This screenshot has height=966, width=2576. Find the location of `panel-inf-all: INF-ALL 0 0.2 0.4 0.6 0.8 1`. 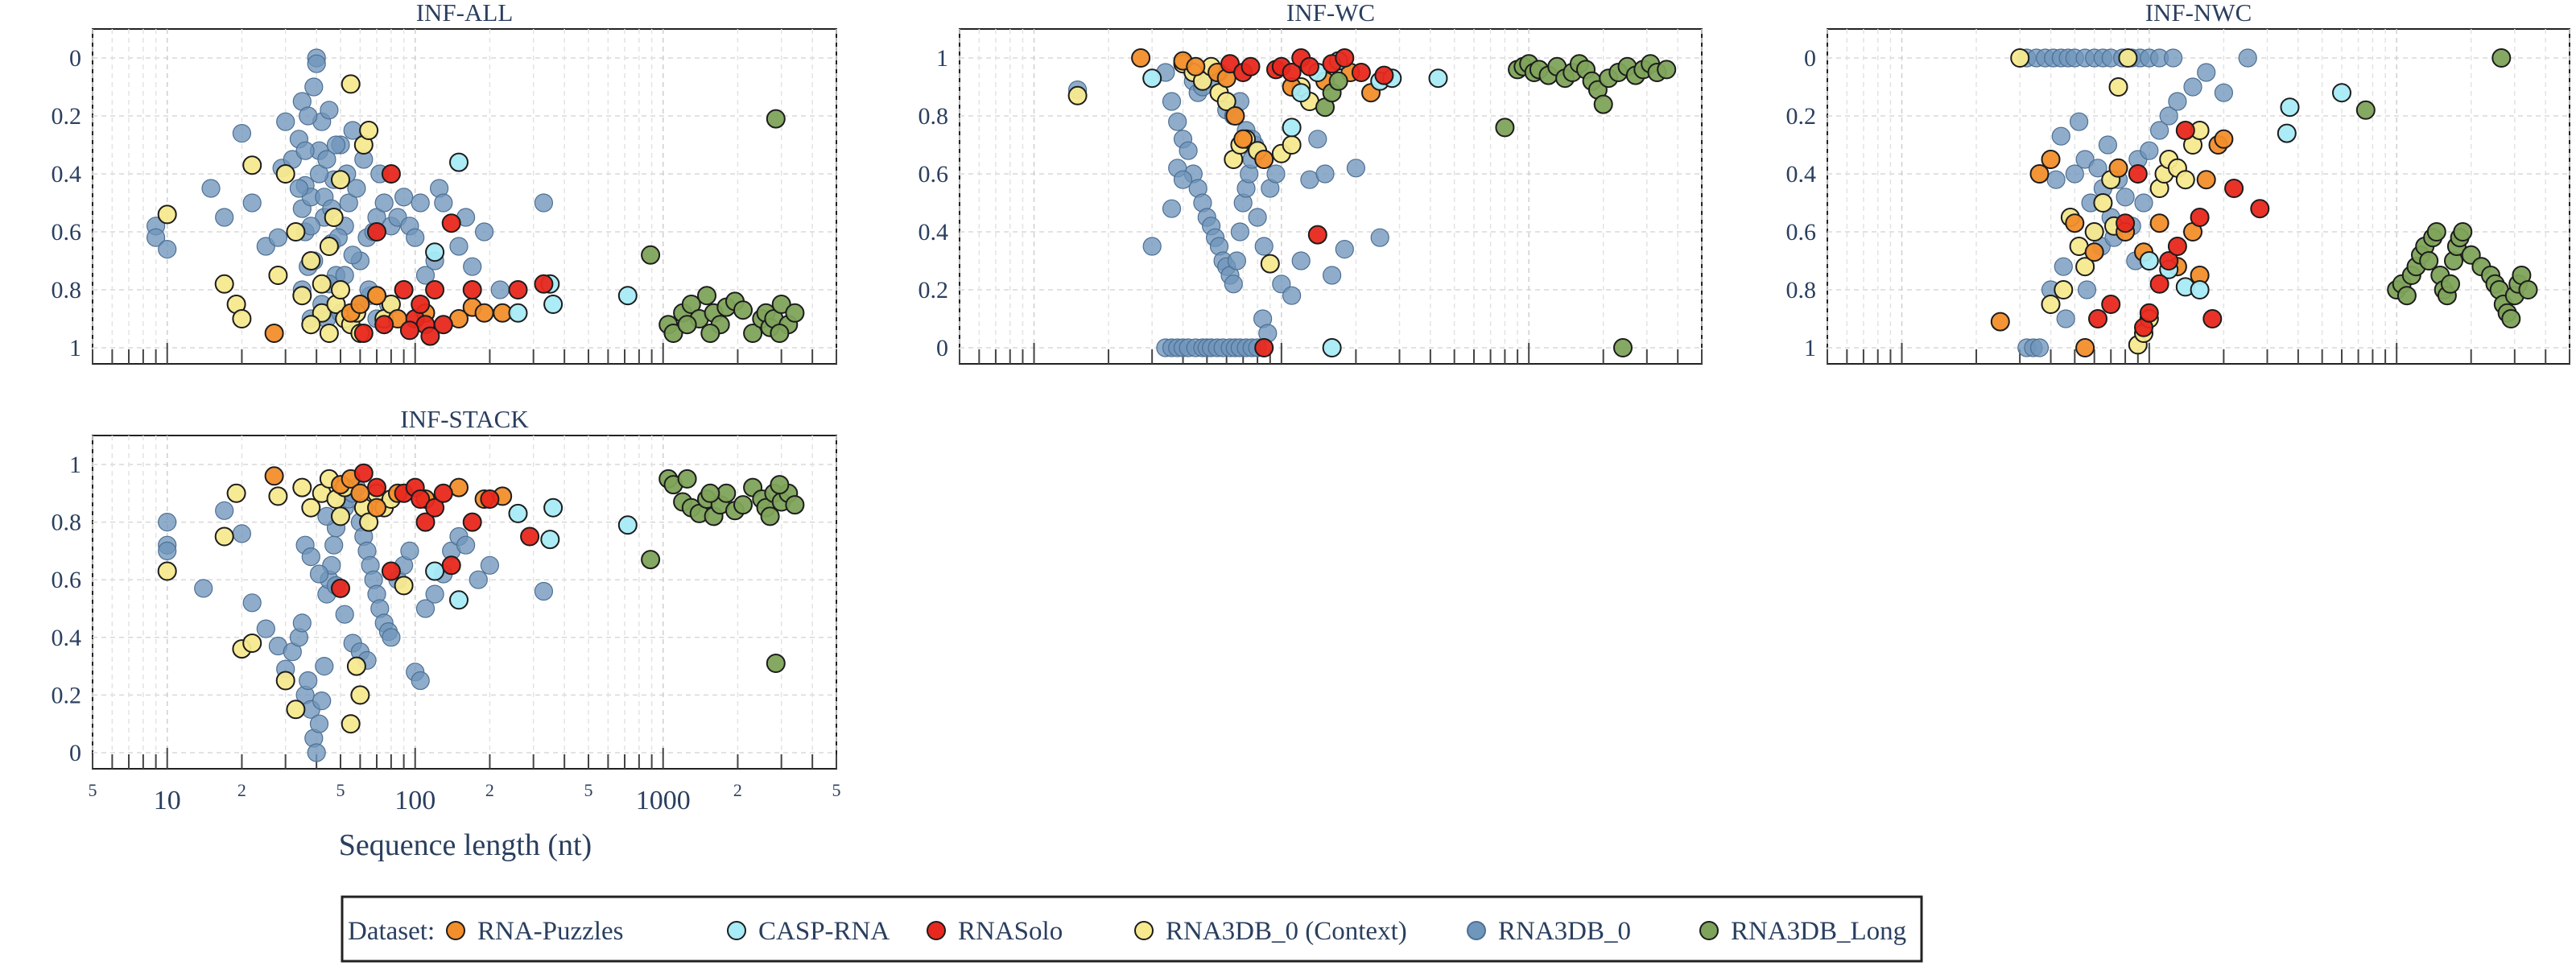

panel-inf-all: INF-ALL 0 0.2 0.4 0.6 0.8 1 is located at coordinates (444, 182).